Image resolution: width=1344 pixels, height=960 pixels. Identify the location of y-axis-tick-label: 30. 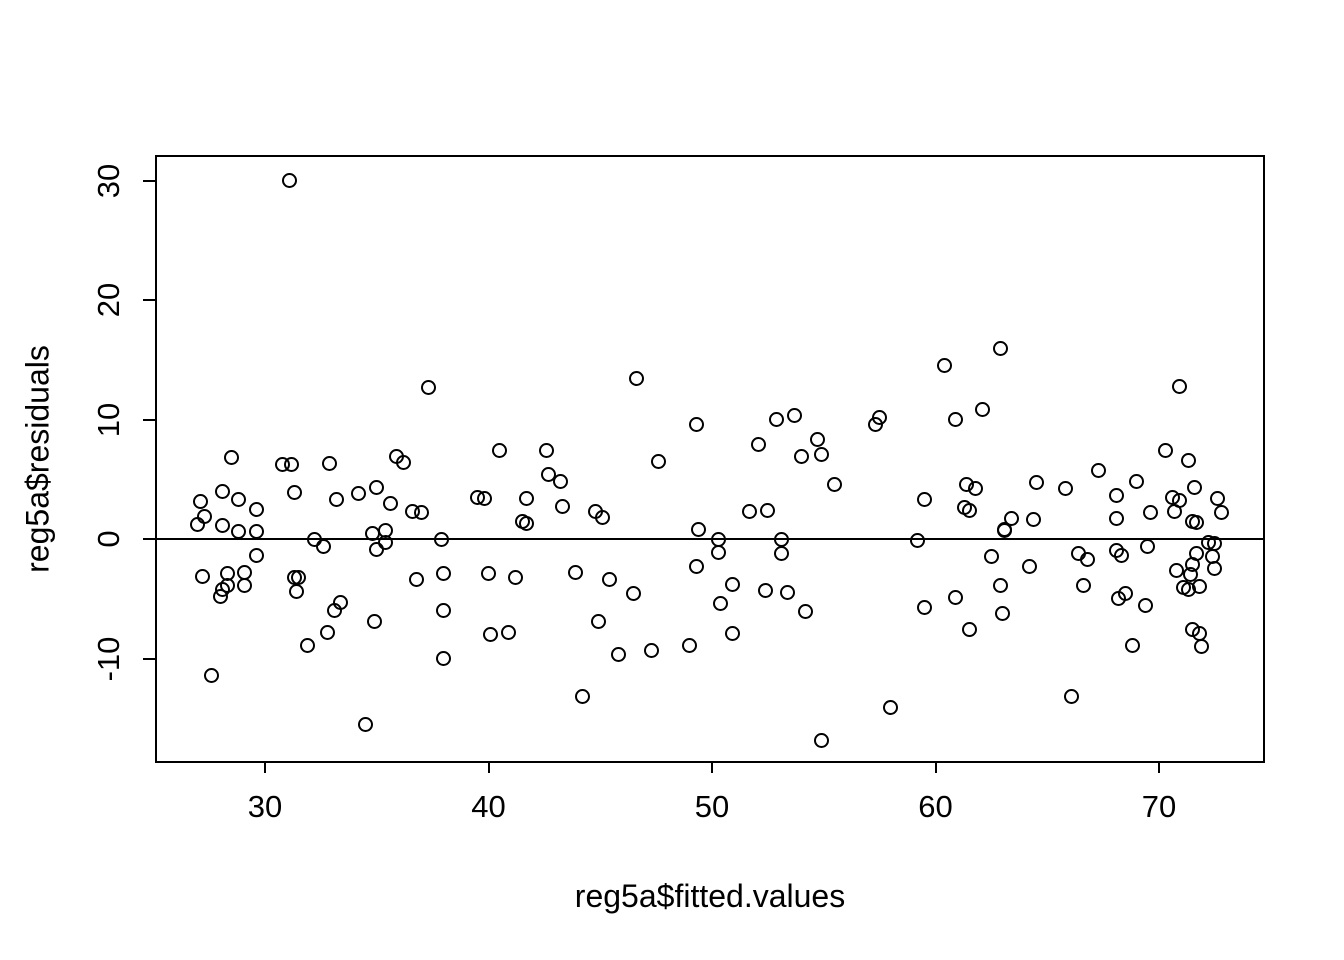
(108, 180).